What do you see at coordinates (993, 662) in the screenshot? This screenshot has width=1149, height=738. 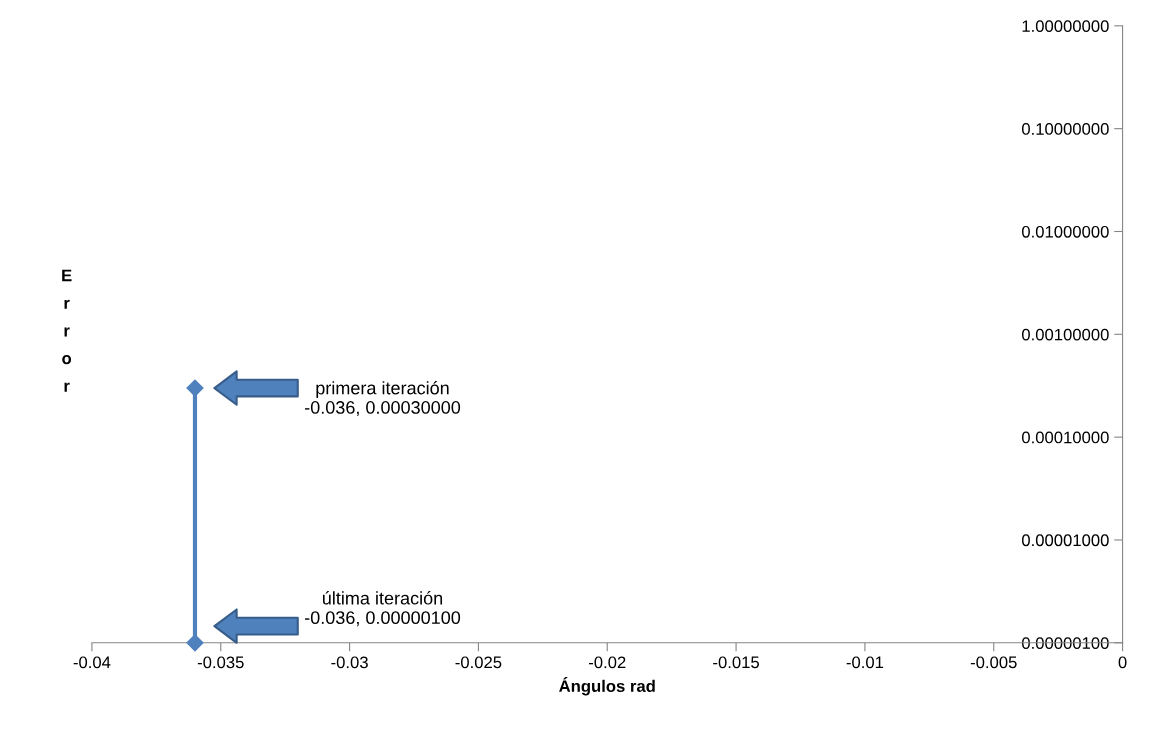 I see `x-tick-label: -0.005` at bounding box center [993, 662].